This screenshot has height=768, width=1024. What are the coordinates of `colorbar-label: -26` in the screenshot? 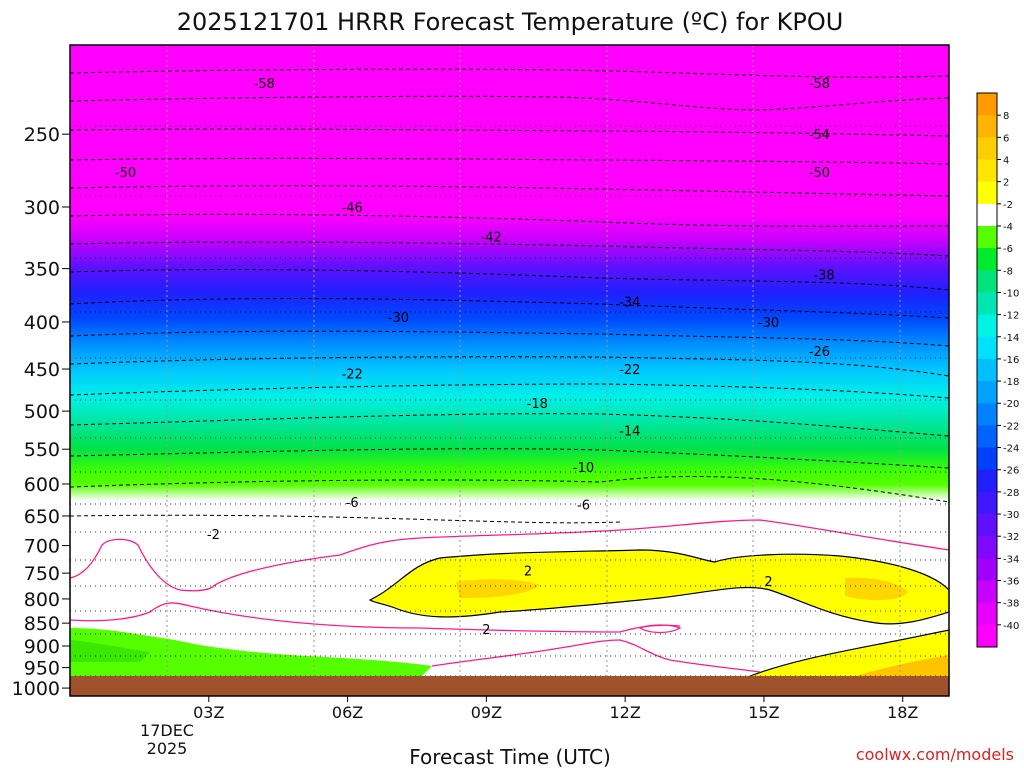 It's located at (1011, 471).